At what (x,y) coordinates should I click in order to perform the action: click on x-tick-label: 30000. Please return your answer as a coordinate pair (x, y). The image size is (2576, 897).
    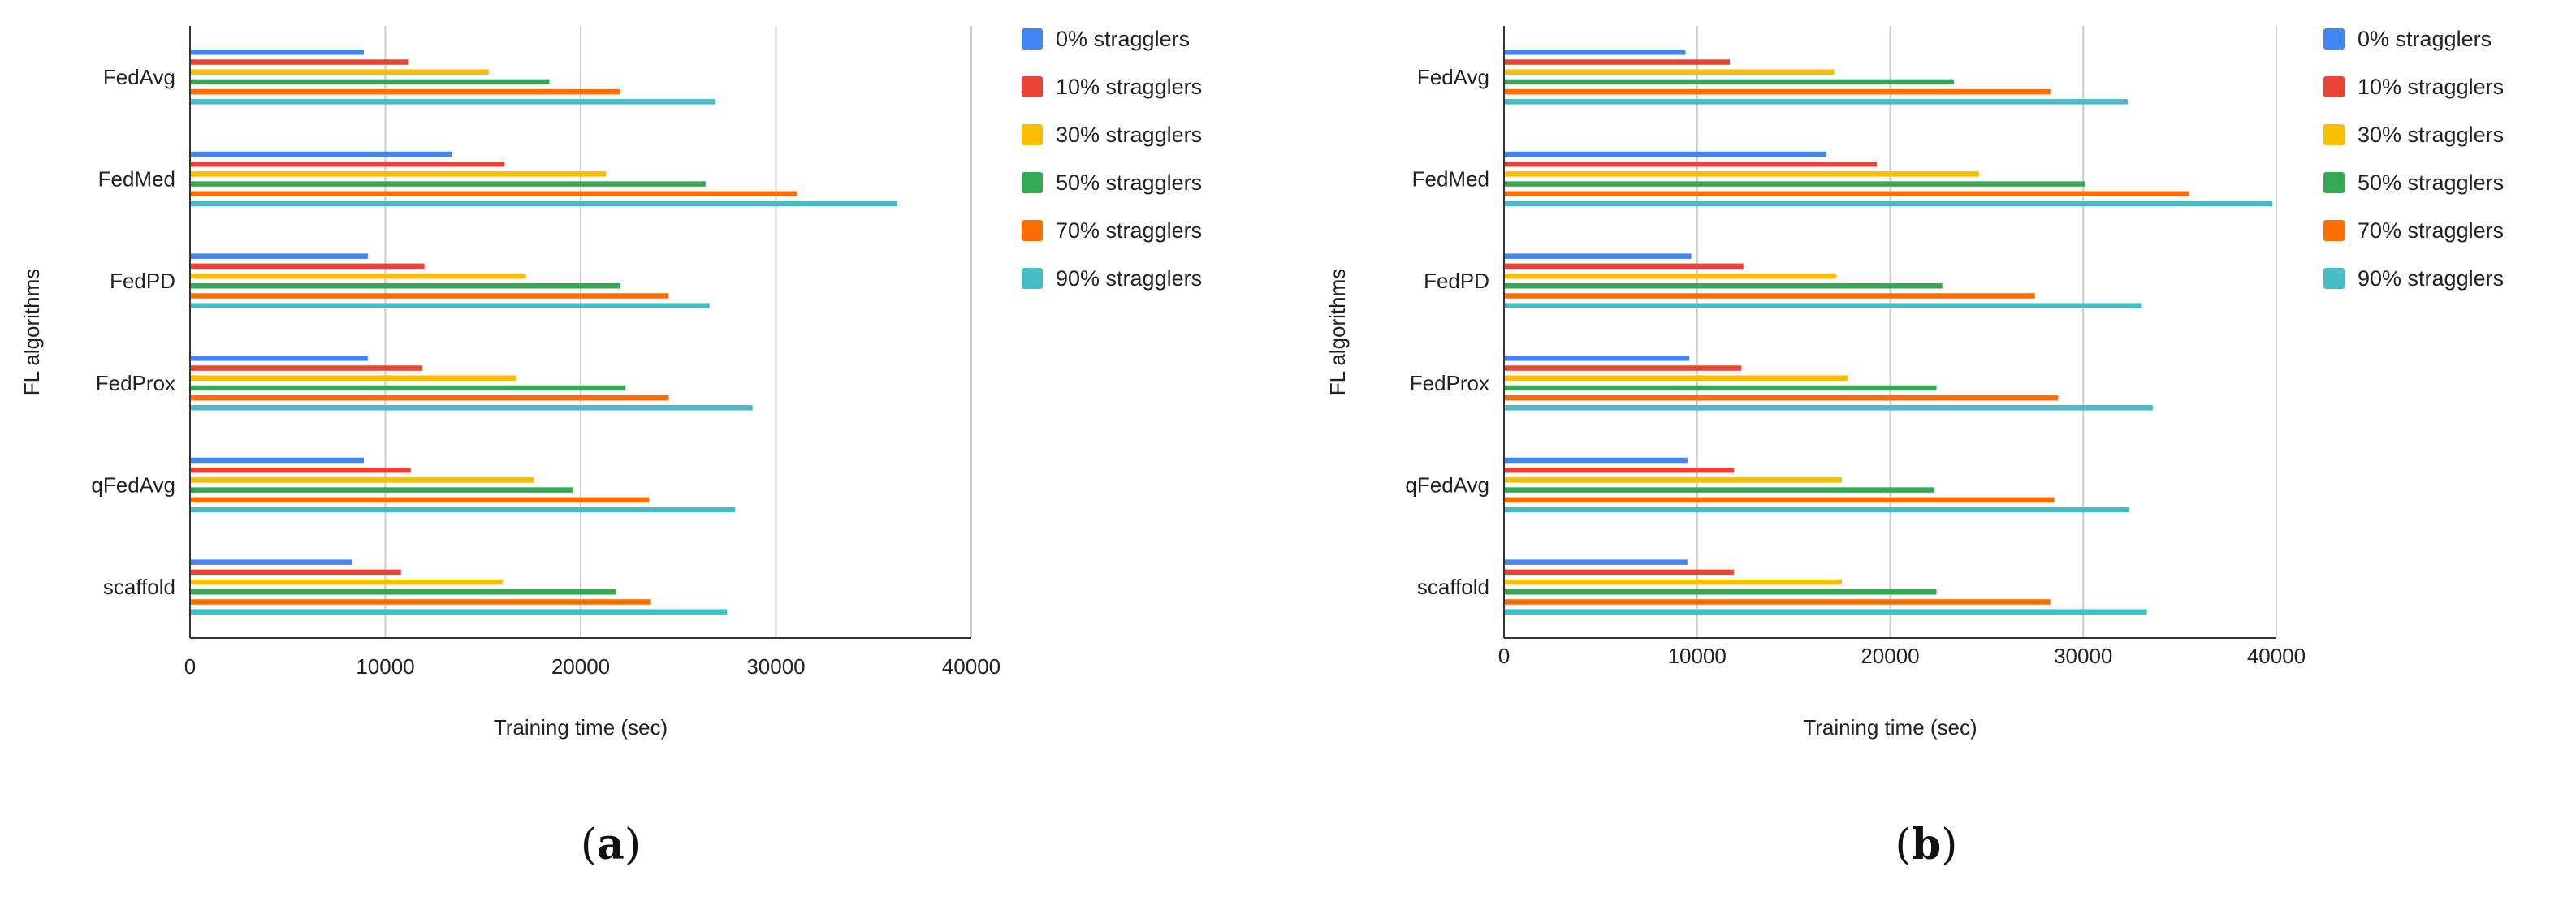
    Looking at the image, I should click on (775, 666).